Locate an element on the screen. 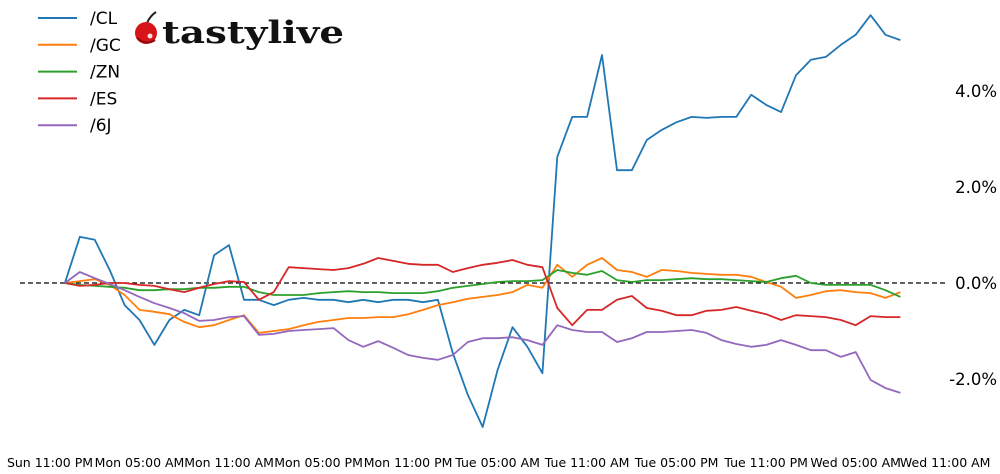 The image size is (1000, 474). legend-item: /ZN is located at coordinates (79, 73).